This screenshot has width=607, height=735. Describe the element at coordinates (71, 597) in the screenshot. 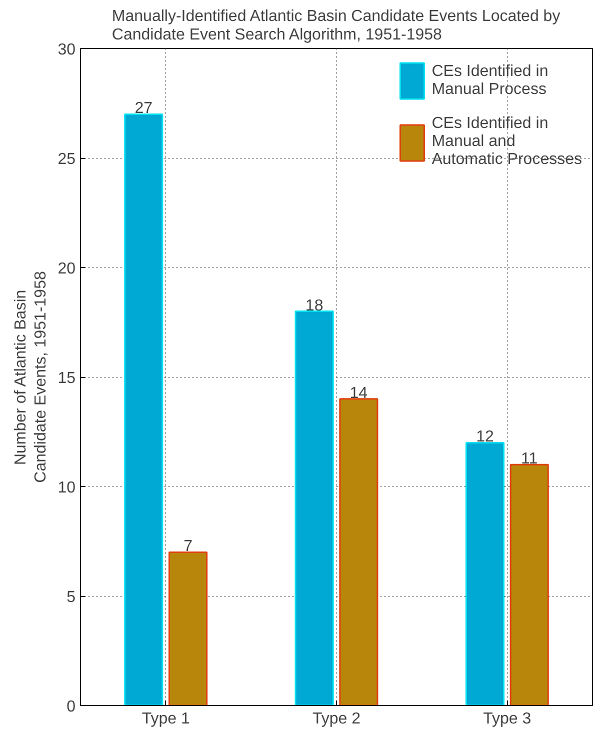

I see `y-tick-label: 5` at that location.